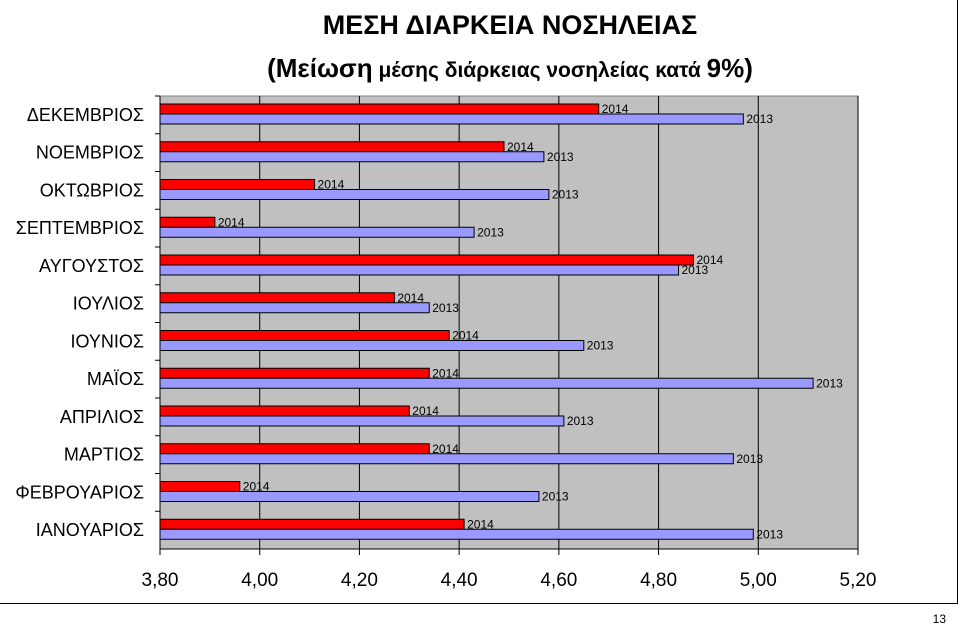 The width and height of the screenshot is (960, 632). What do you see at coordinates (758, 580) in the screenshot?
I see `x-tick-label: 5,00` at bounding box center [758, 580].